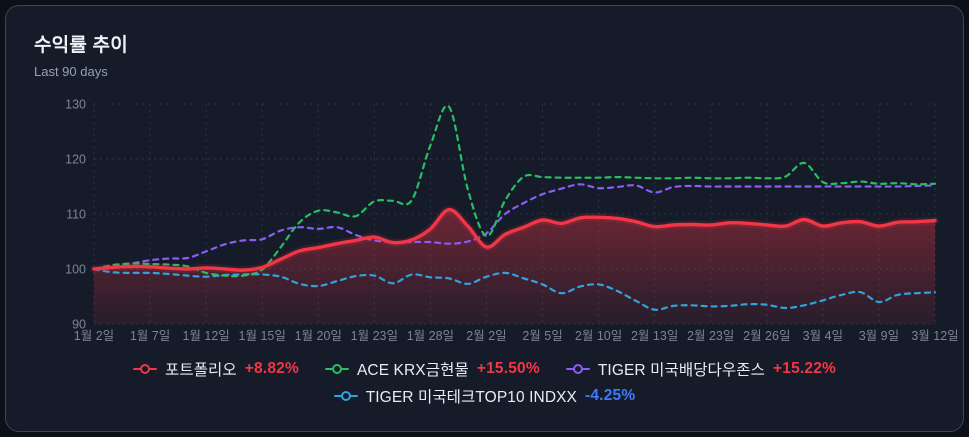 The width and height of the screenshot is (969, 437). Describe the element at coordinates (542, 336) in the screenshot. I see `x-axis-tick-label: 2월 5일` at that location.